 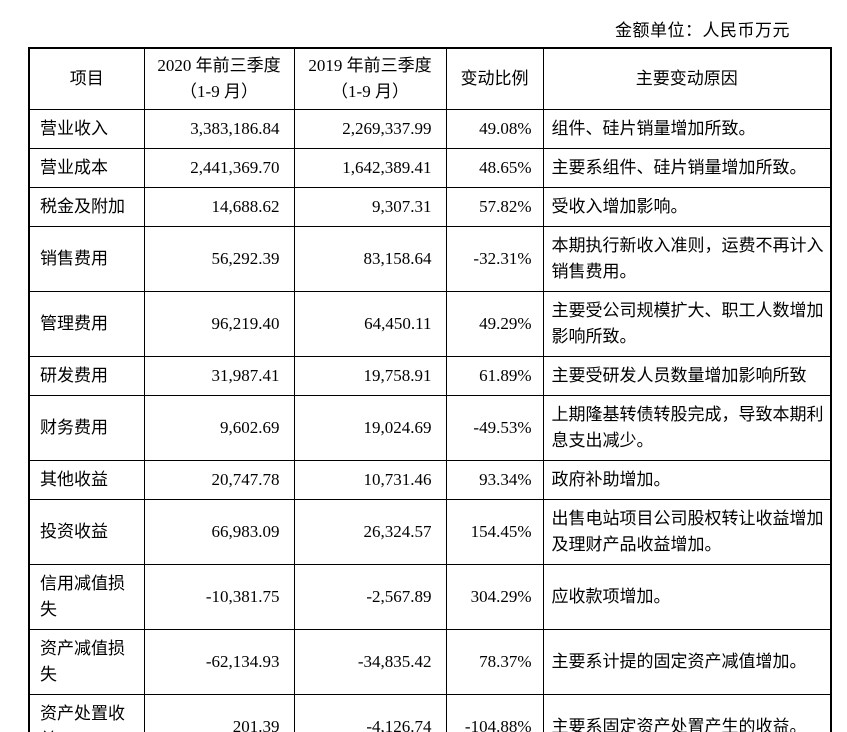 What do you see at coordinates (370, 78) in the screenshot?
I see `col-header-2019: 2019 年前三季度 （1-9 月）` at bounding box center [370, 78].